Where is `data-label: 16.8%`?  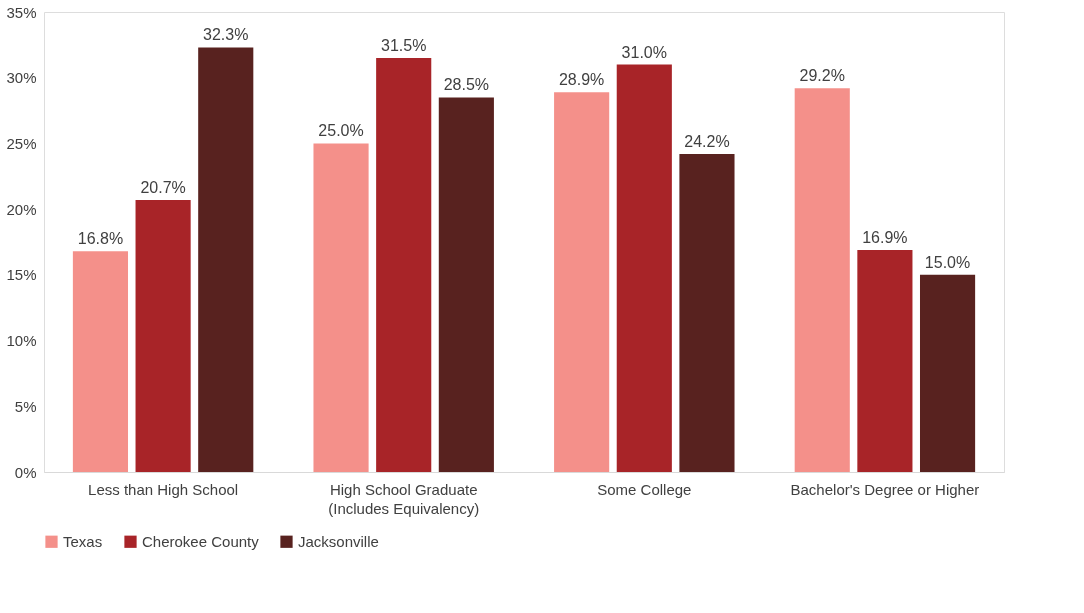 data-label: 16.8% is located at coordinates (100, 239).